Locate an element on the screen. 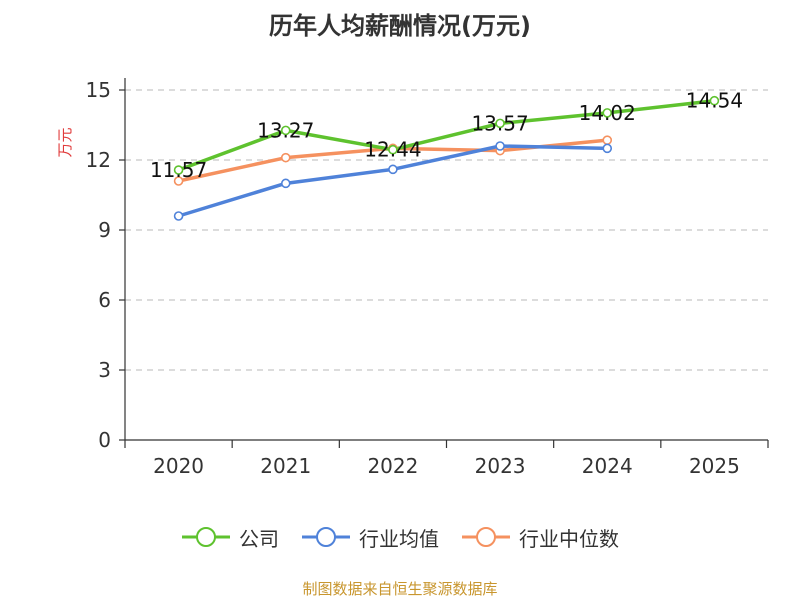 The width and height of the screenshot is (800, 600). x-tick-label: 2022 is located at coordinates (392, 466).